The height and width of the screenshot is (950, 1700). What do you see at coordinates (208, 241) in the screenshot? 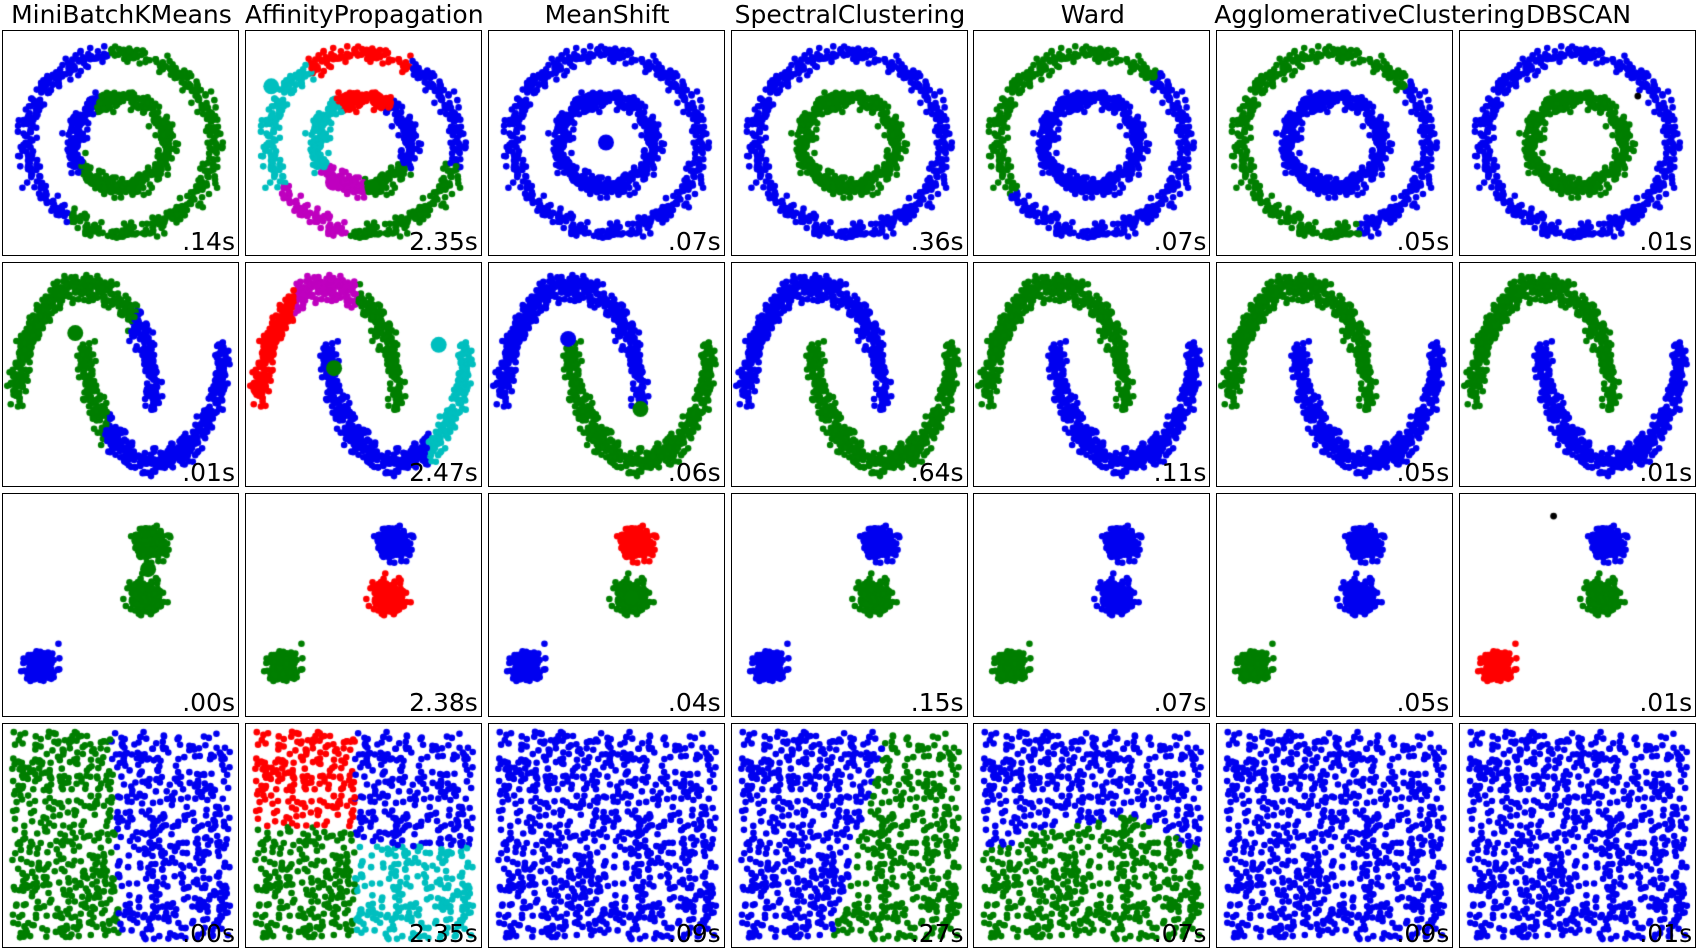
I see `elapsed-time-label: .14s` at bounding box center [208, 241].